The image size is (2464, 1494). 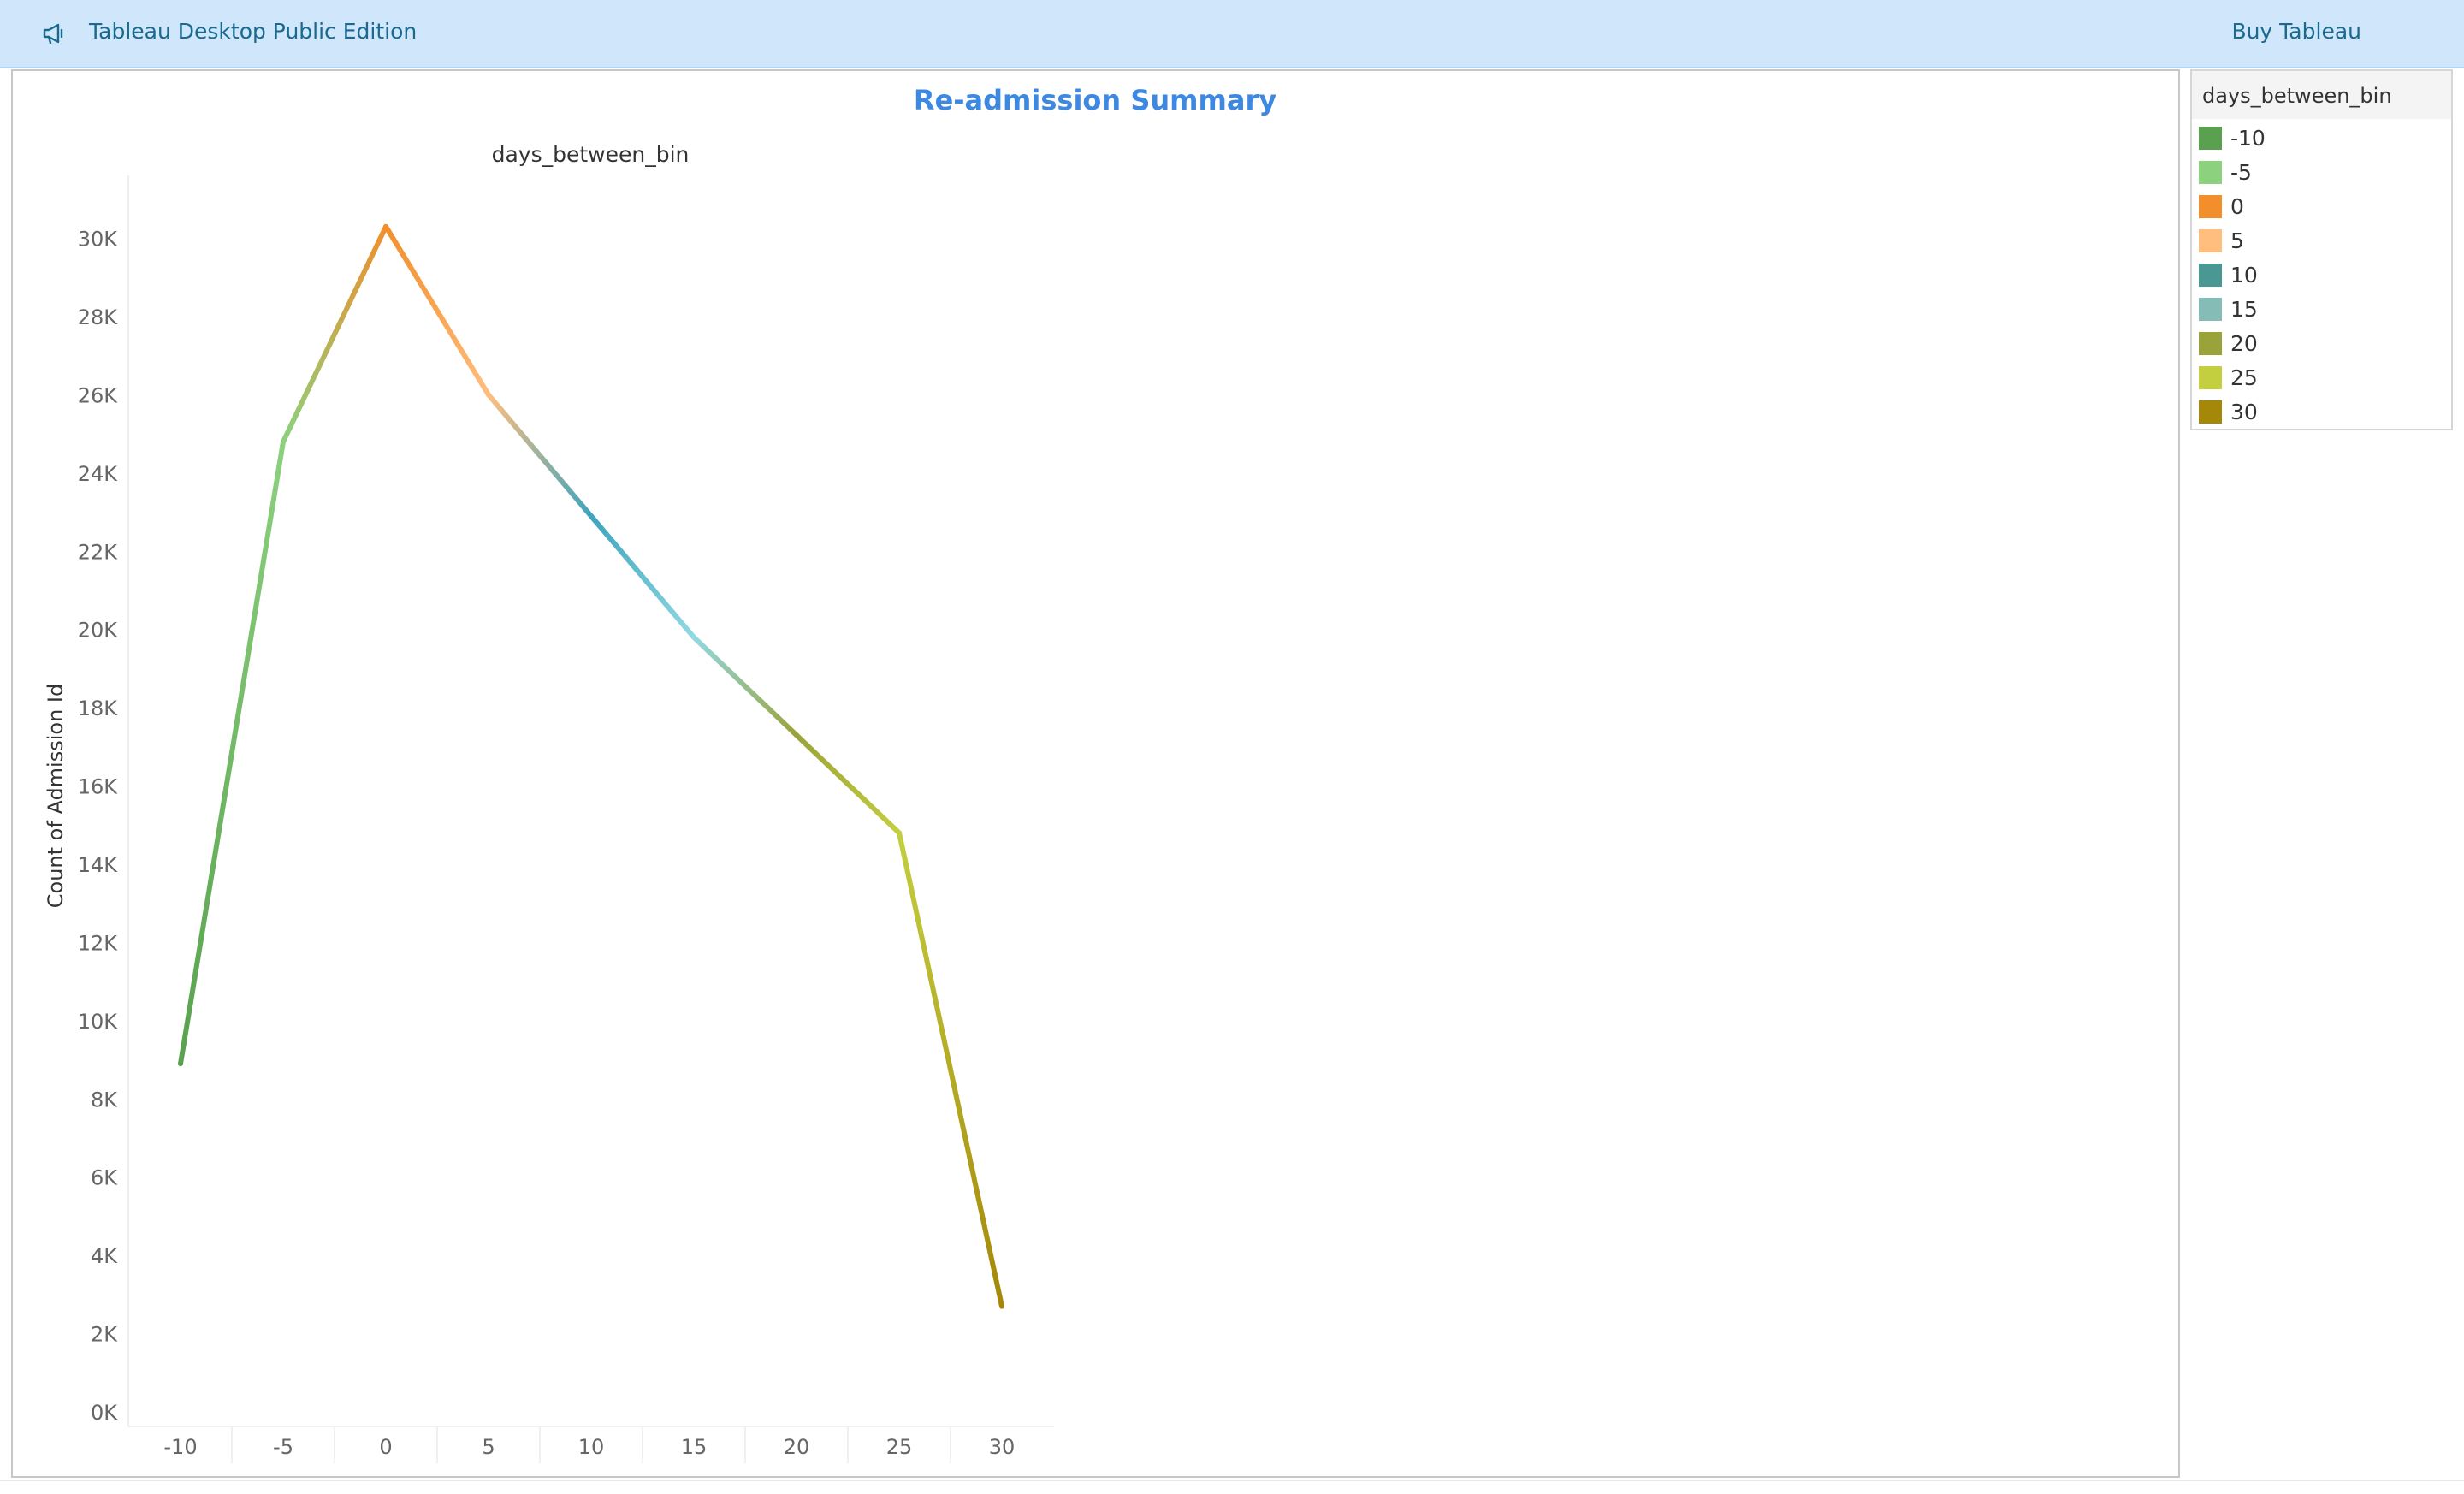 I want to click on x-tick-label: 5, so click(x=488, y=1447).